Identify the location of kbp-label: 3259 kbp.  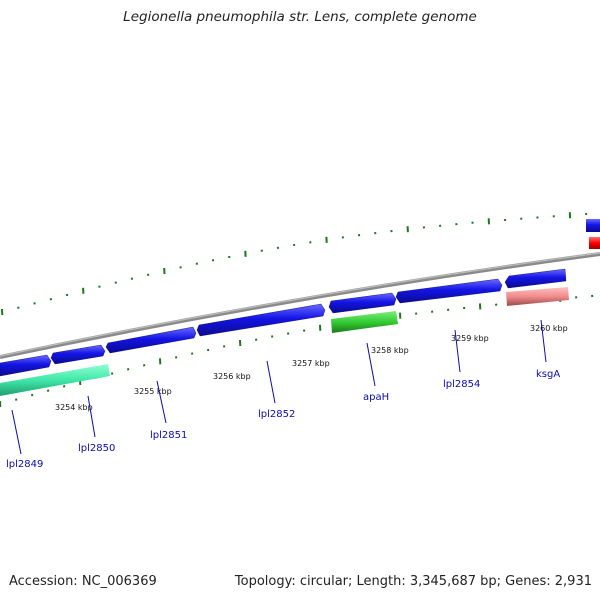
(470, 338).